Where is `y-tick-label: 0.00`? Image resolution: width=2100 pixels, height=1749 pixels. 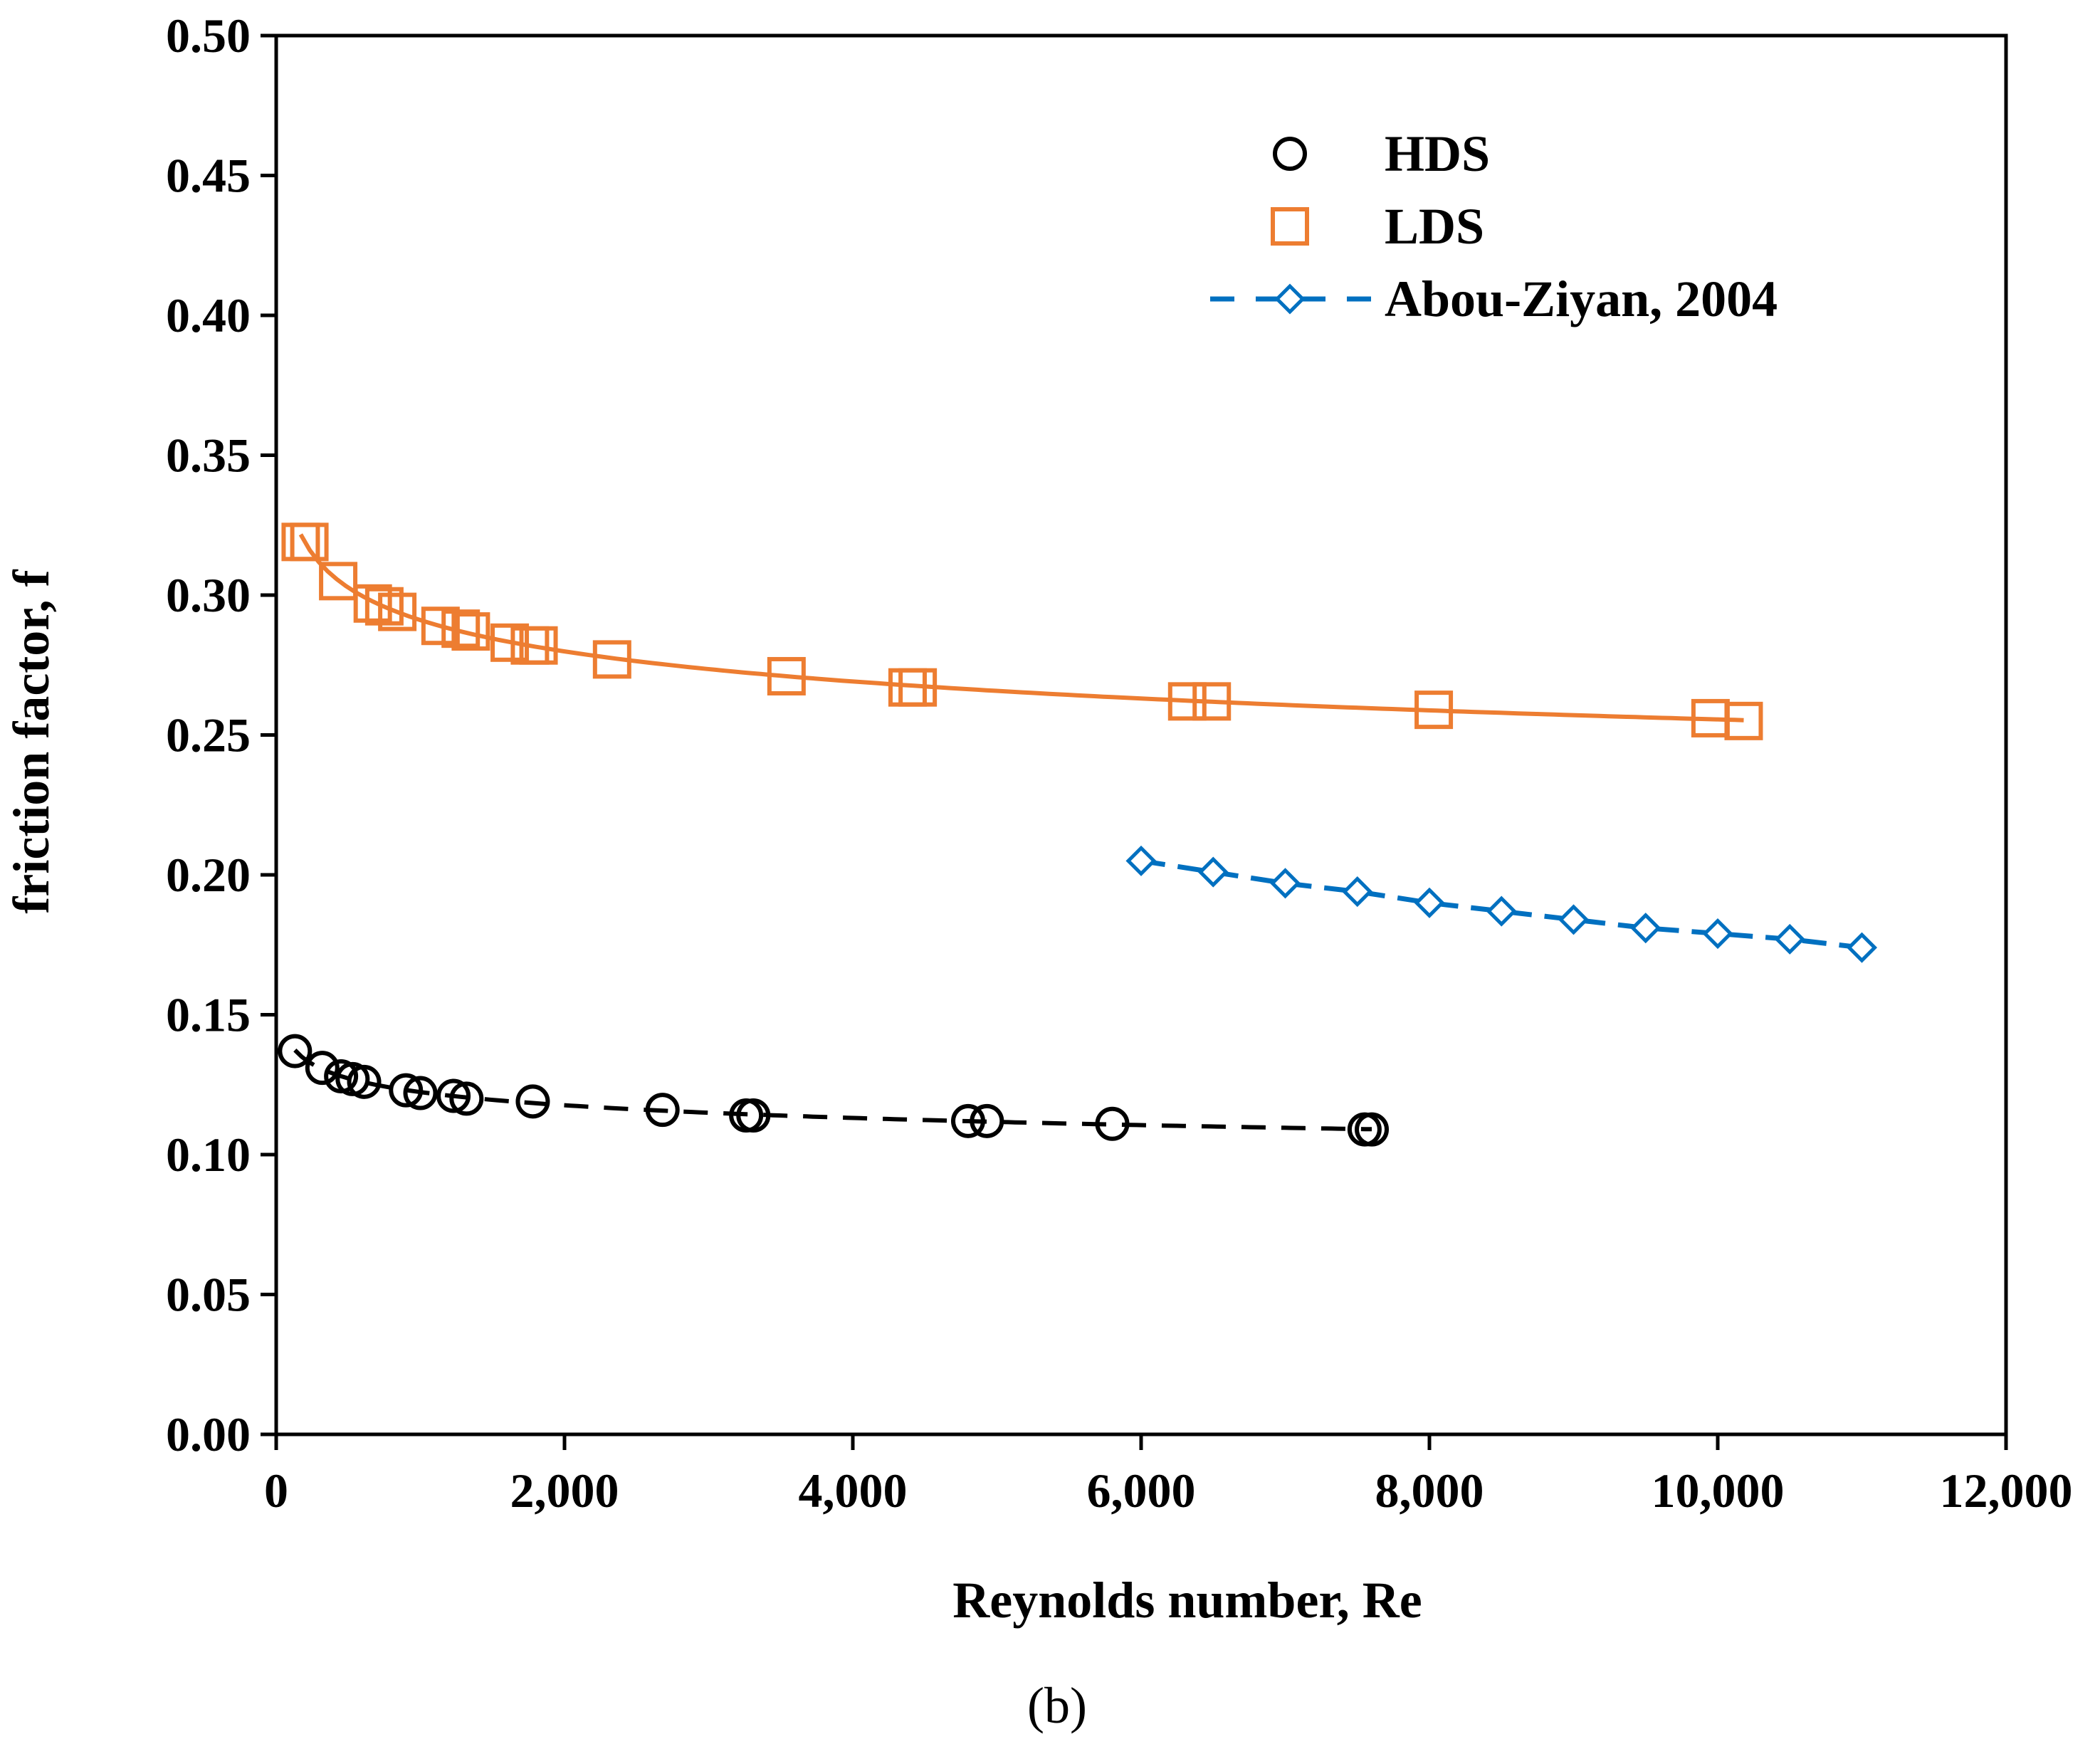
y-tick-label: 0.00 is located at coordinates (208, 1434).